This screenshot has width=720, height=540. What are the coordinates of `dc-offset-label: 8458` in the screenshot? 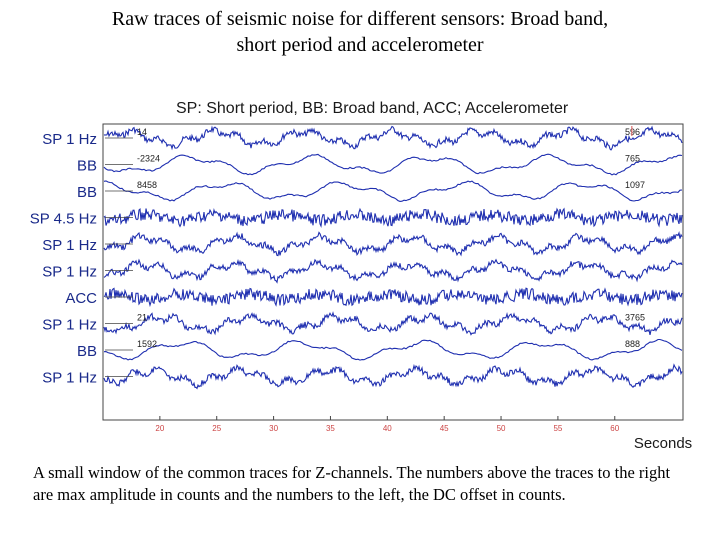 It's located at (147, 185).